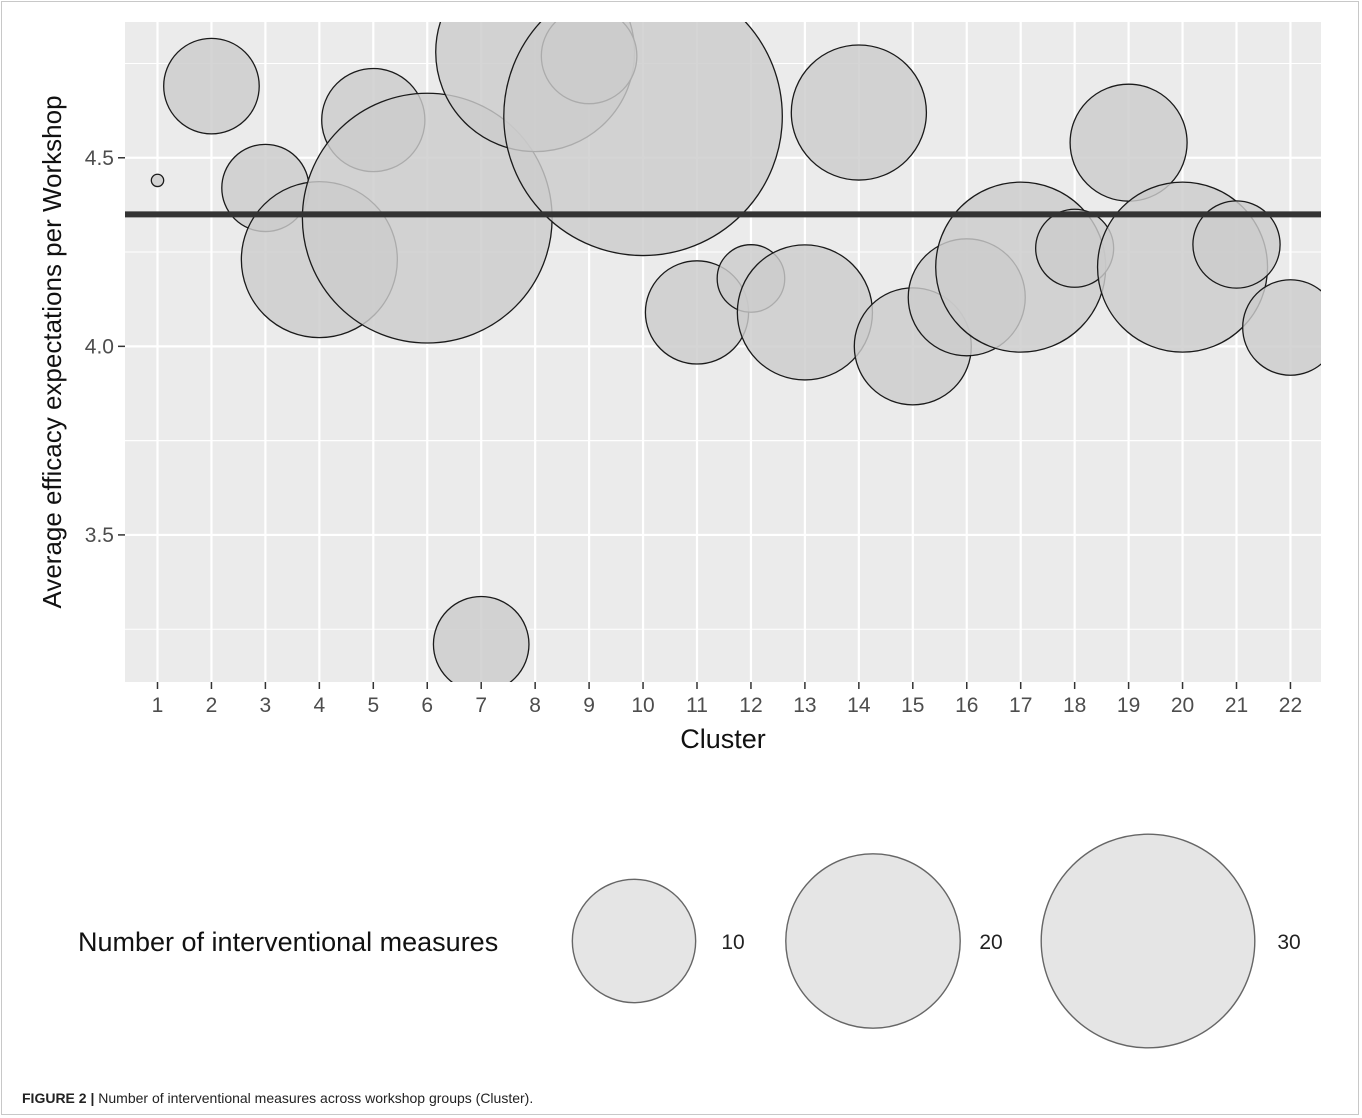 Image resolution: width=1362 pixels, height=1118 pixels. I want to click on legend-label-30: 30, so click(1288, 942).